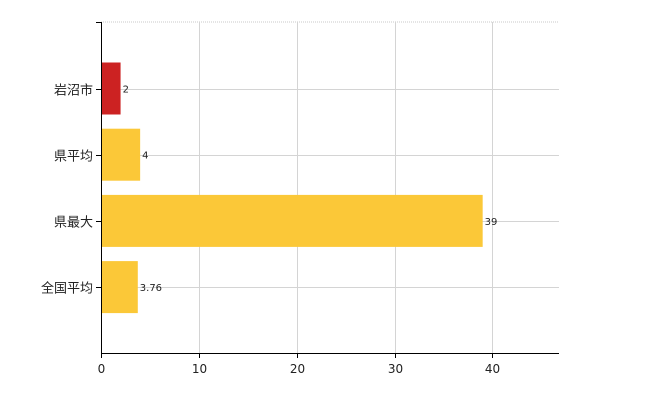  Describe the element at coordinates (491, 222) in the screenshot. I see `data-label: 39` at that location.